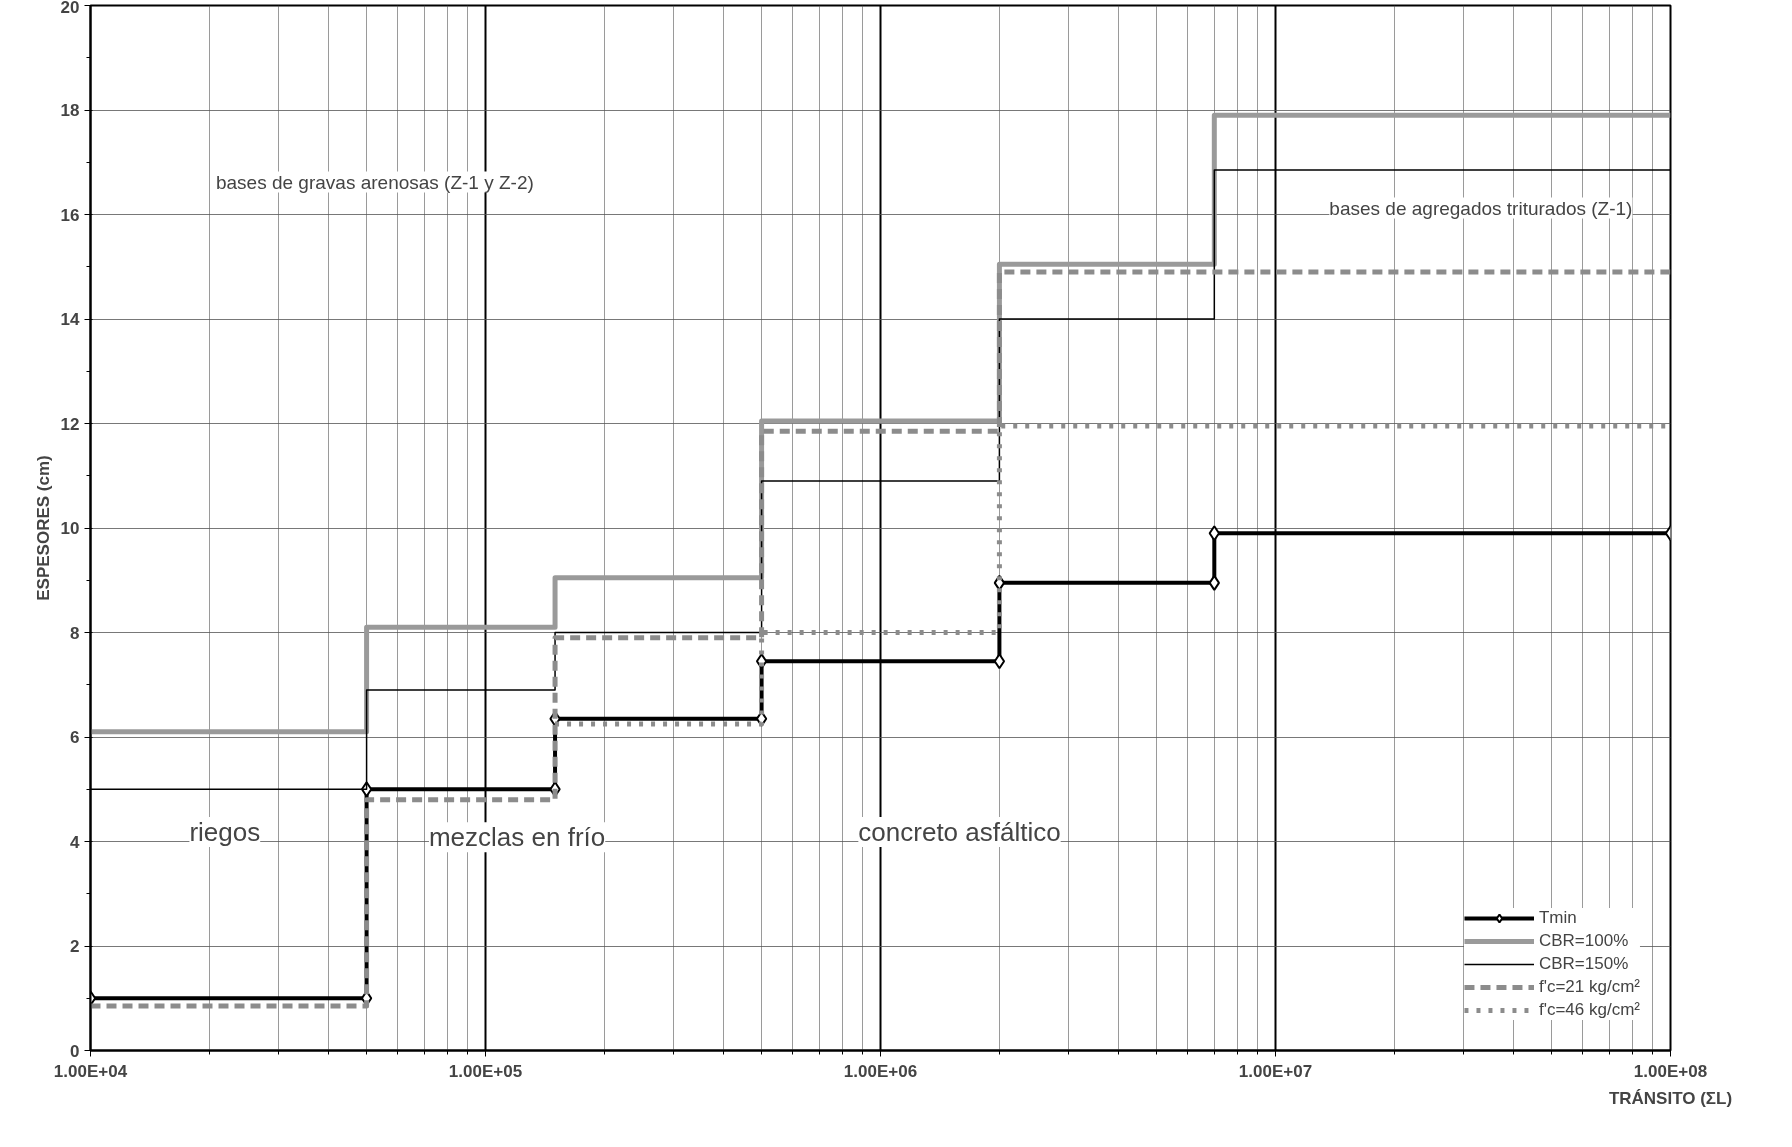  What do you see at coordinates (1275, 1071) in the screenshot?
I see `x-tick-label: 1.00E+07` at bounding box center [1275, 1071].